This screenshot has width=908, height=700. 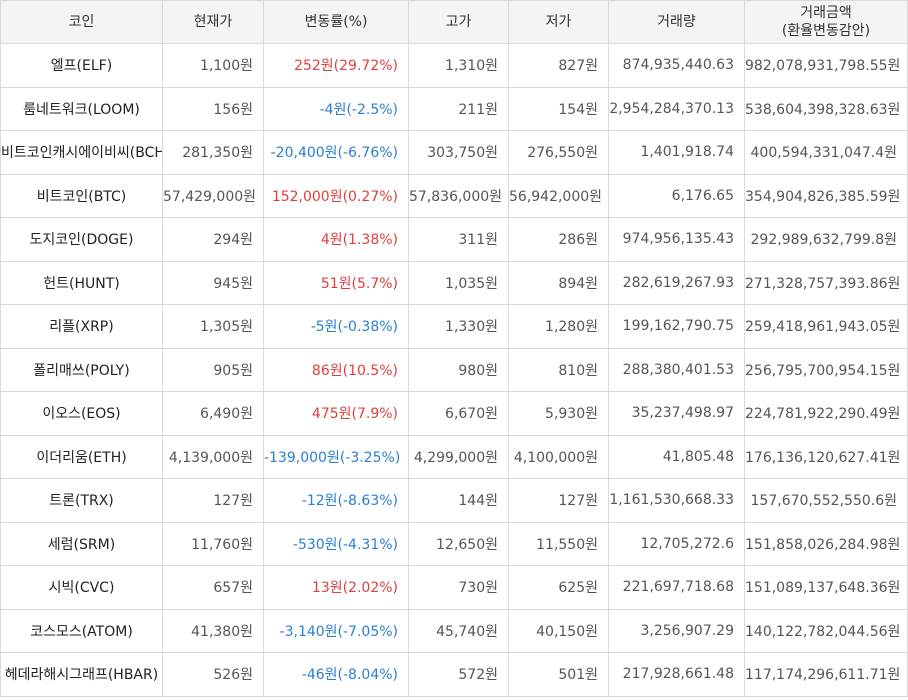 I want to click on amount-cell: 982,078,931,798.55원, so click(x=826, y=65).